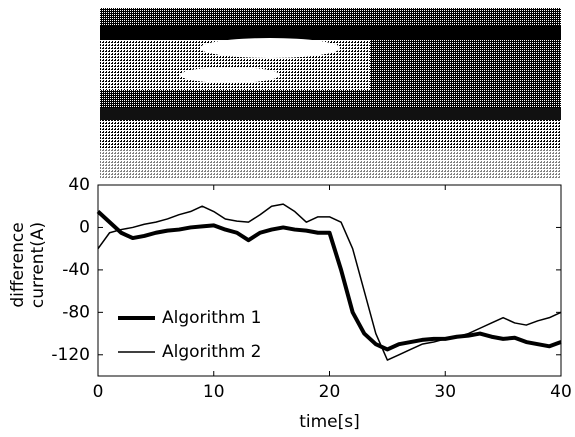  What do you see at coordinates (329, 422) in the screenshot?
I see `x-axis-label: time[s]` at bounding box center [329, 422].